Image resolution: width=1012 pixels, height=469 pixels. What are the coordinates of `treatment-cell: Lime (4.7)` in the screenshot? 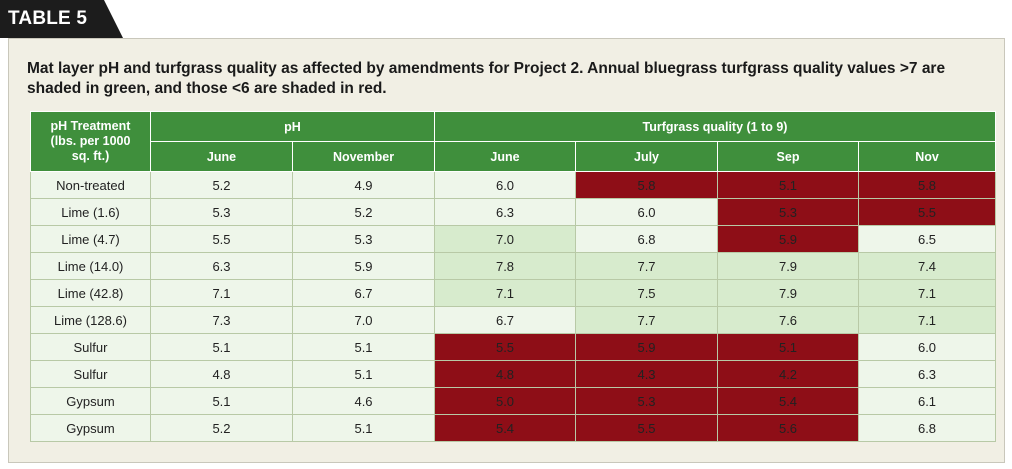 It's located at (90, 239).